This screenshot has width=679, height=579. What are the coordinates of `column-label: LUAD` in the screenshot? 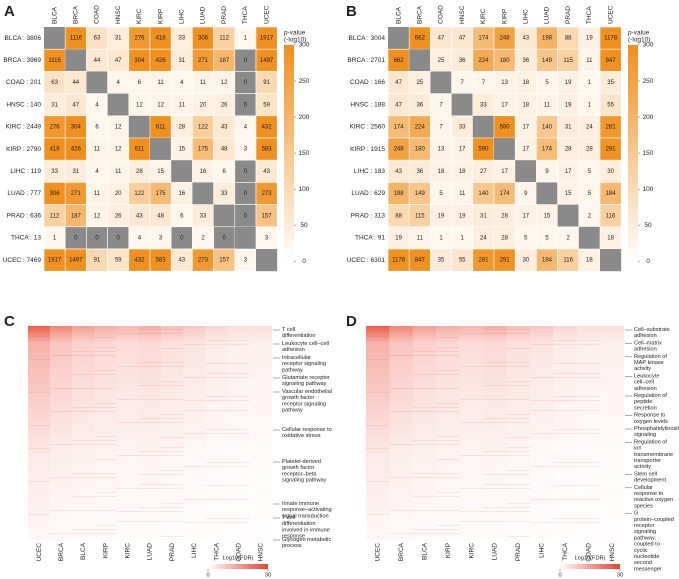 It's located at (547, 15).